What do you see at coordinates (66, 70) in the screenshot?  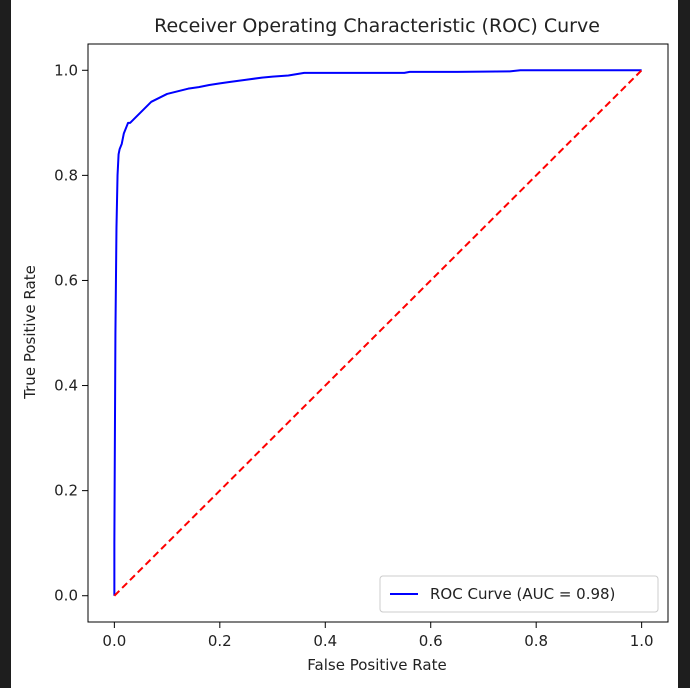 I see `y-tick-label: 1.0` at bounding box center [66, 70].